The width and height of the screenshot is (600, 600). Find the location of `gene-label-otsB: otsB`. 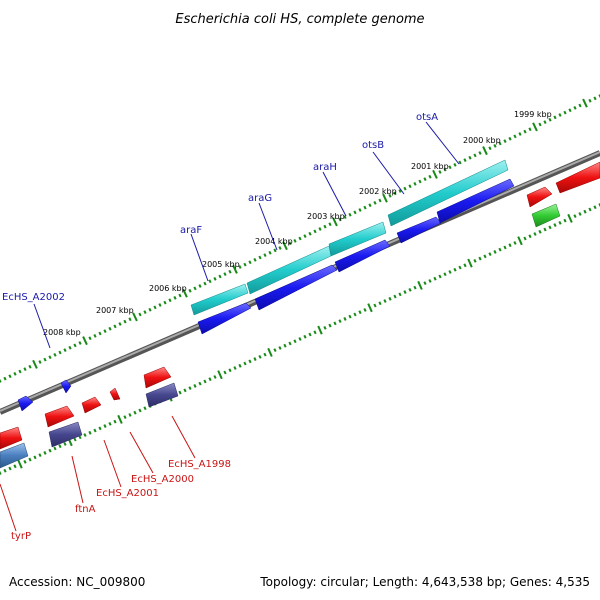

gene-label-otsB: otsB is located at coordinates (373, 145).